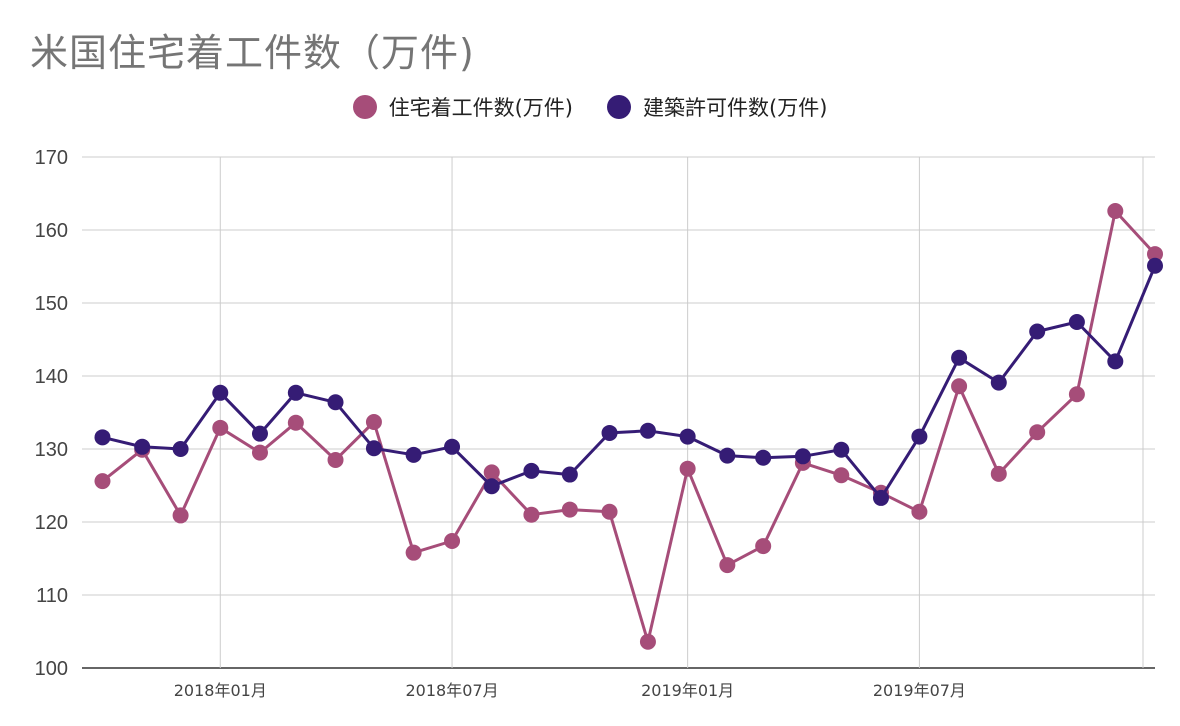  Describe the element at coordinates (451, 690) in the screenshot. I see `x-tick-label: 2018年07月` at that location.